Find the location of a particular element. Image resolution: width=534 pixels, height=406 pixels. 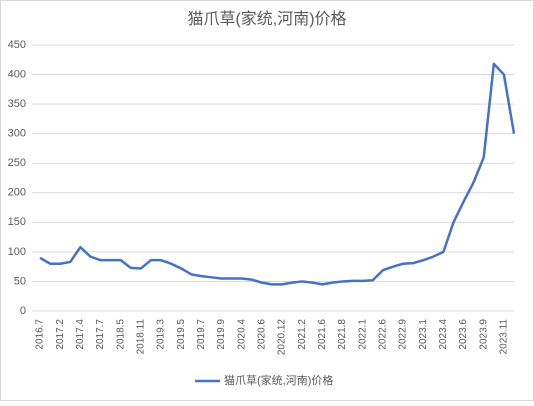

chart-title: 猫爪草(家统,河南)价格 is located at coordinates (266, 19).